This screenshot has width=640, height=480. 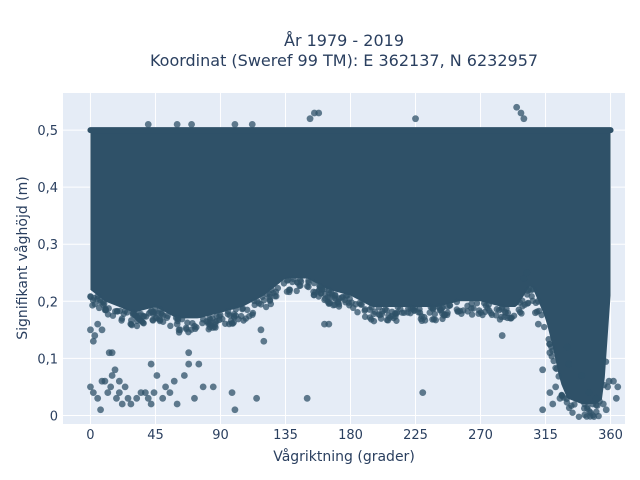 I want to click on y-axis-title: Signifikant våghöjd (m), so click(x=22, y=257).